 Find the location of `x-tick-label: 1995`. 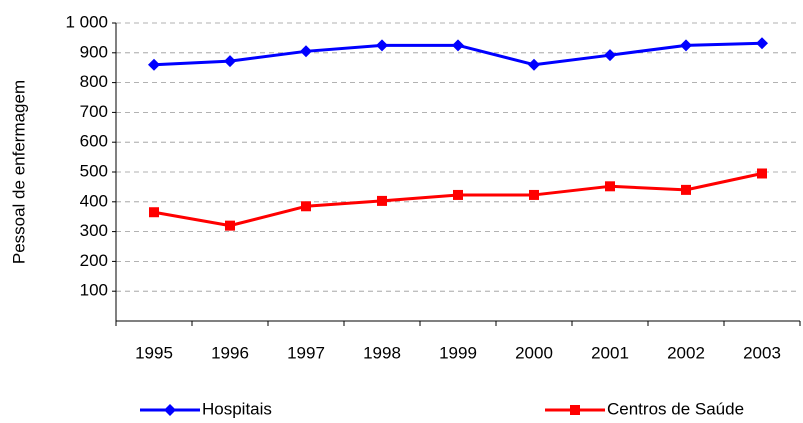

x-tick-label: 1995 is located at coordinates (154, 352).